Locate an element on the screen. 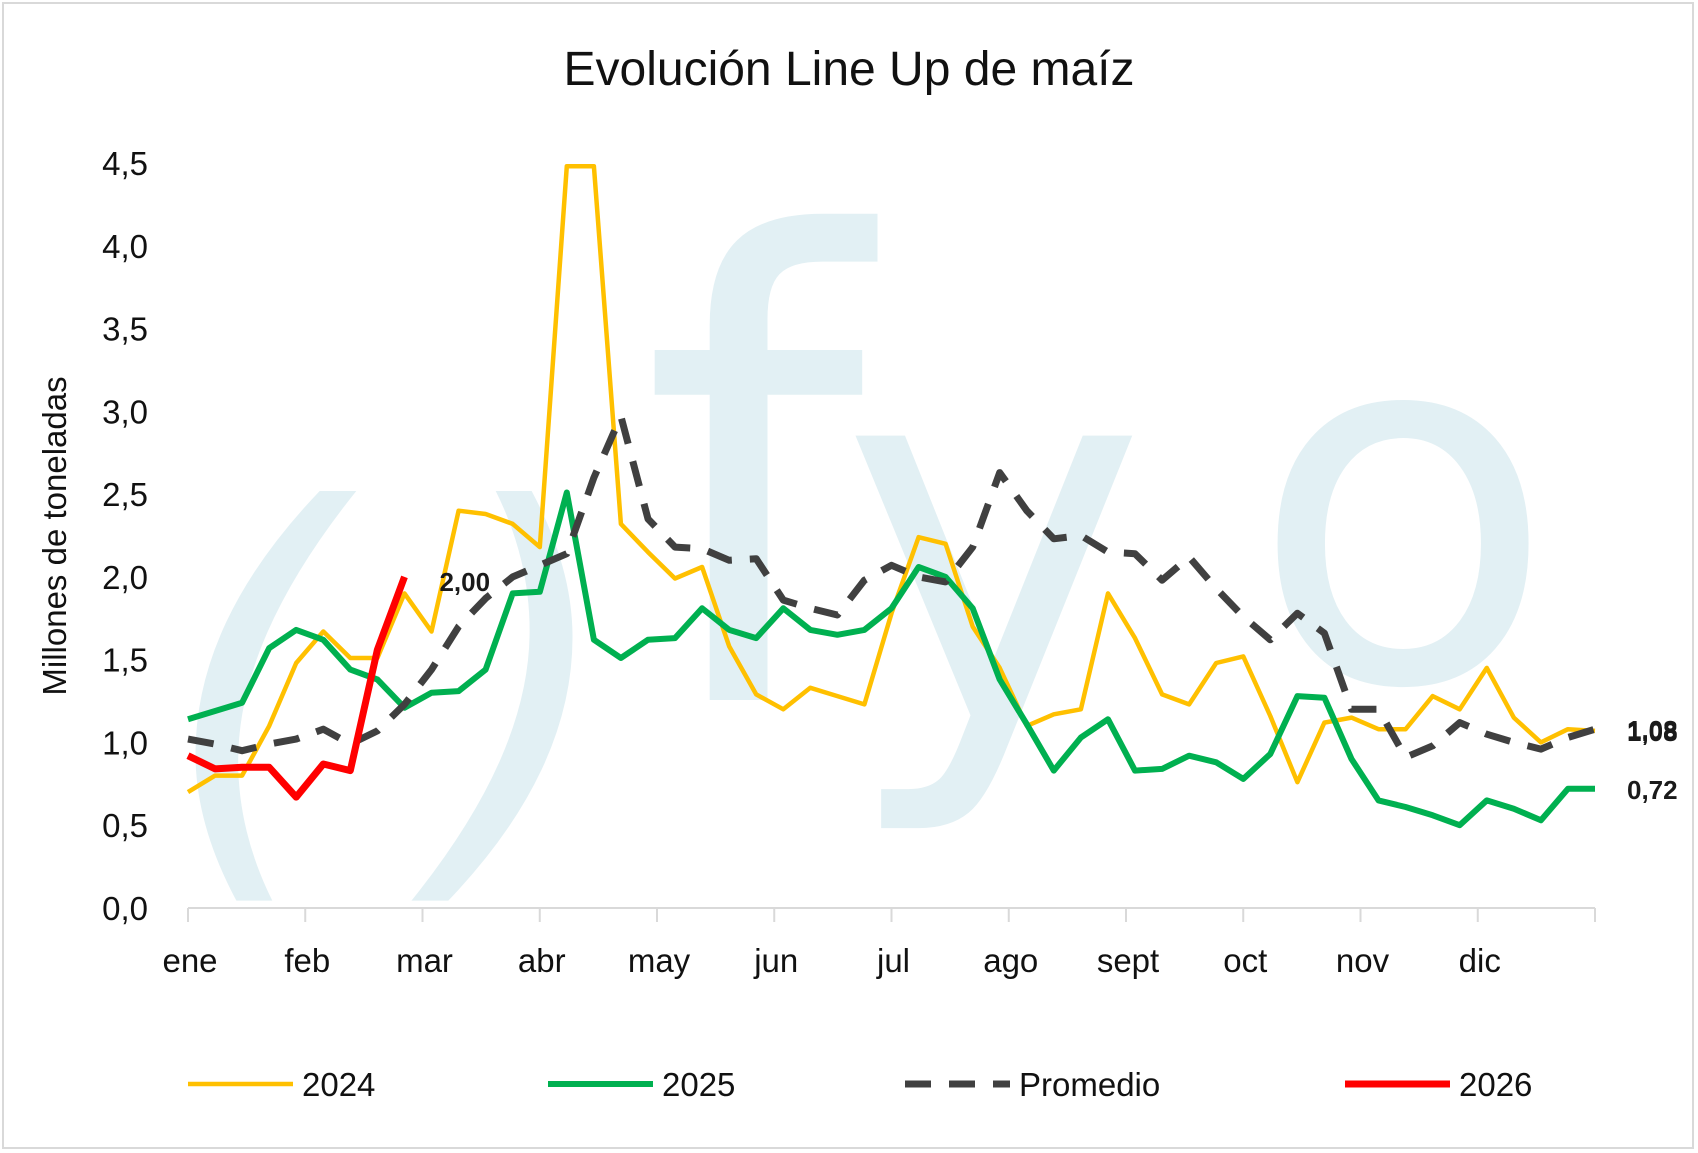 This screenshot has height=1153, width=1698. legend-label-promedio: Promedio is located at coordinates (1089, 1084).